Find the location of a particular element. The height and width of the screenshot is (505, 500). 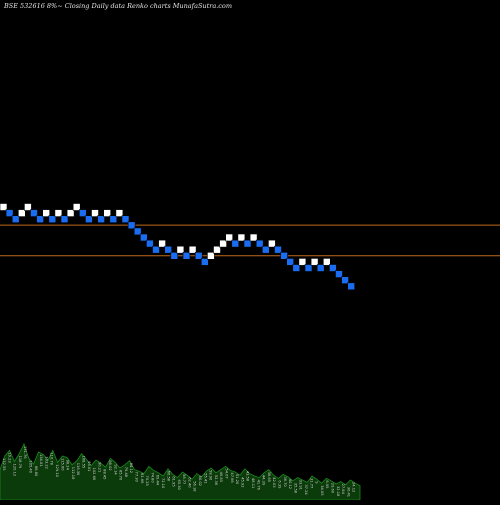

volume-label: 47.66 is located at coordinates (232, 477).